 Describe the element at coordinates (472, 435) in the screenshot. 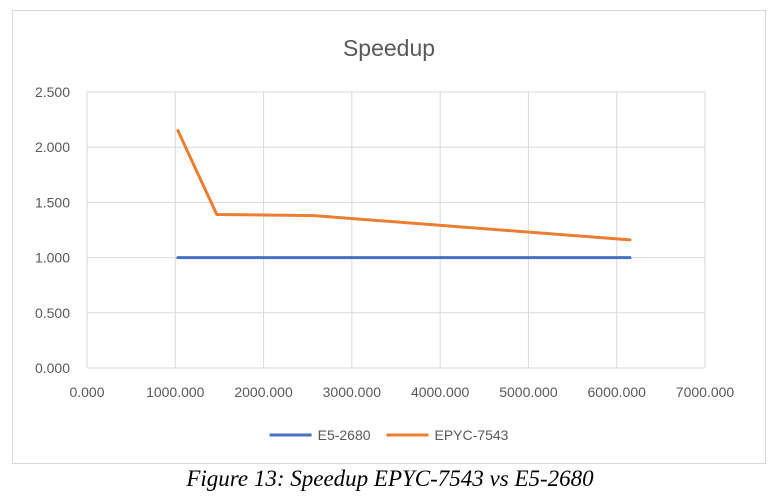

I see `legend-label: EPYC-7543` at that location.